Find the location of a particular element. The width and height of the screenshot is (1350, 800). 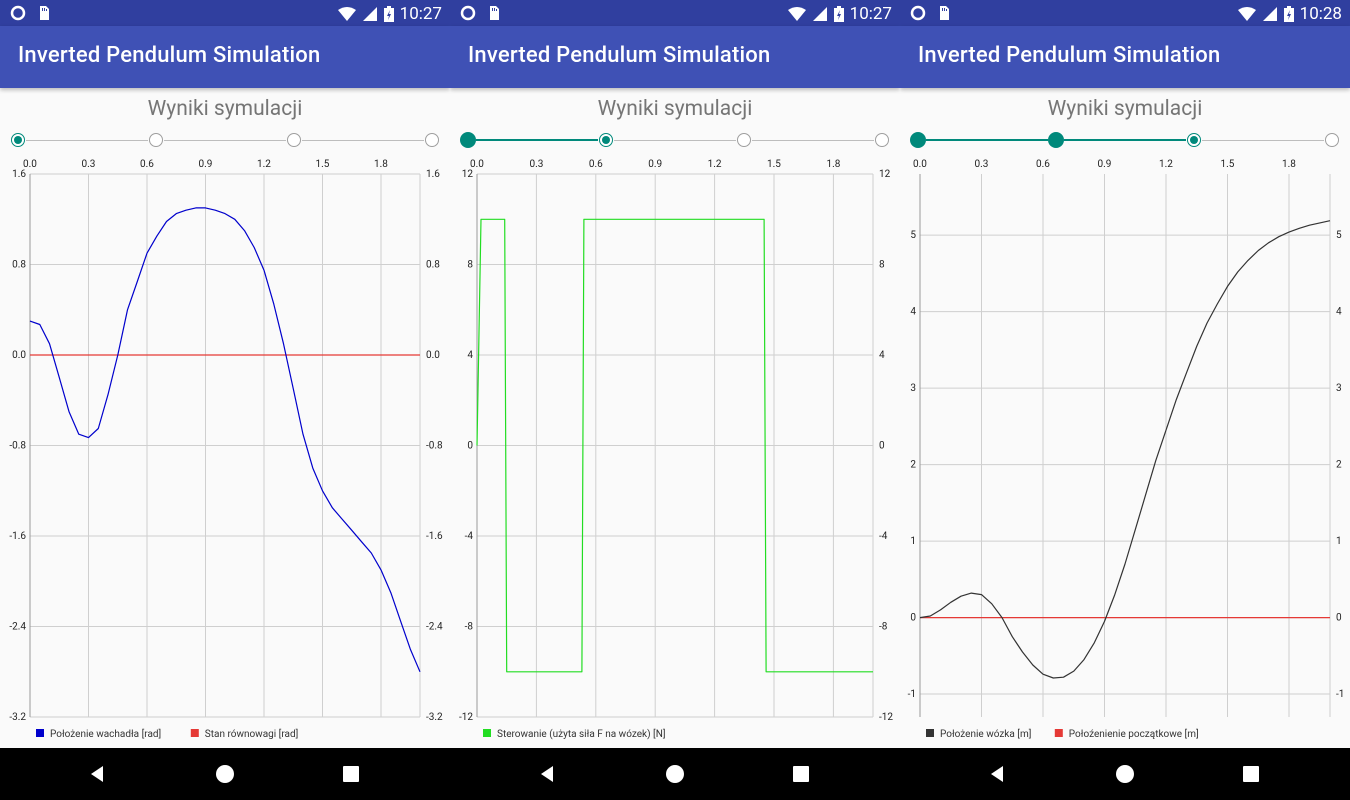

y-tick-label-left: 1 is located at coordinates (913, 541).